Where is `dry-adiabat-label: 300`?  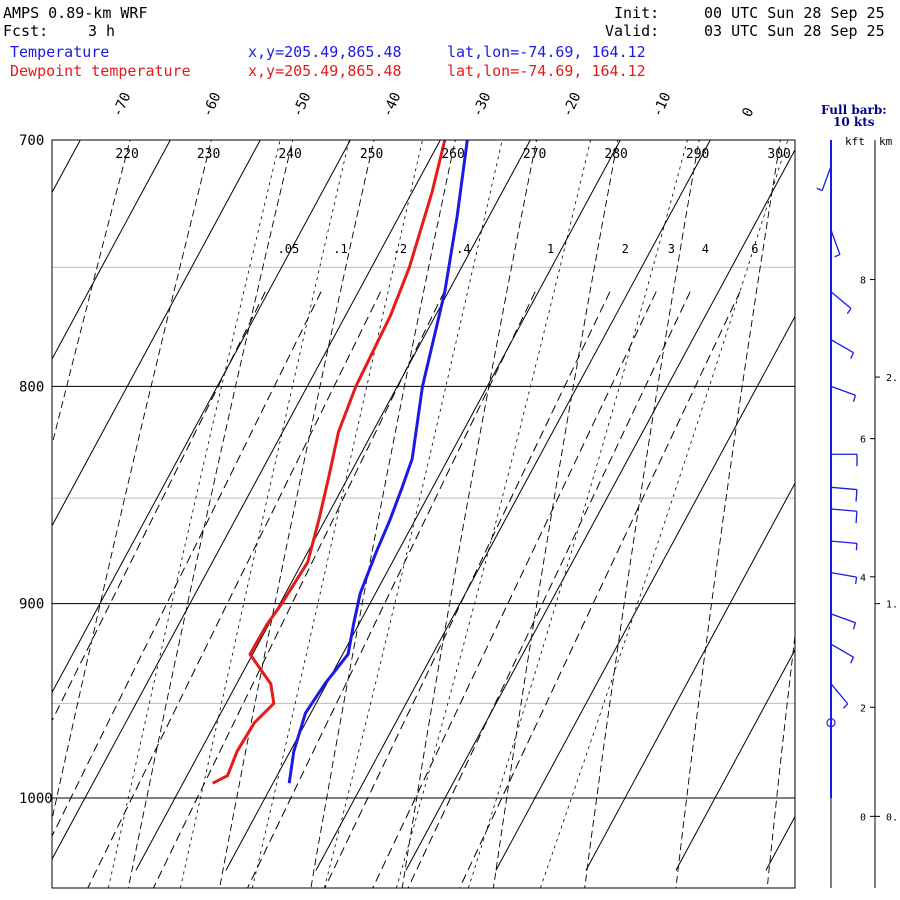 dry-adiabat-label: 300 is located at coordinates (778, 154).